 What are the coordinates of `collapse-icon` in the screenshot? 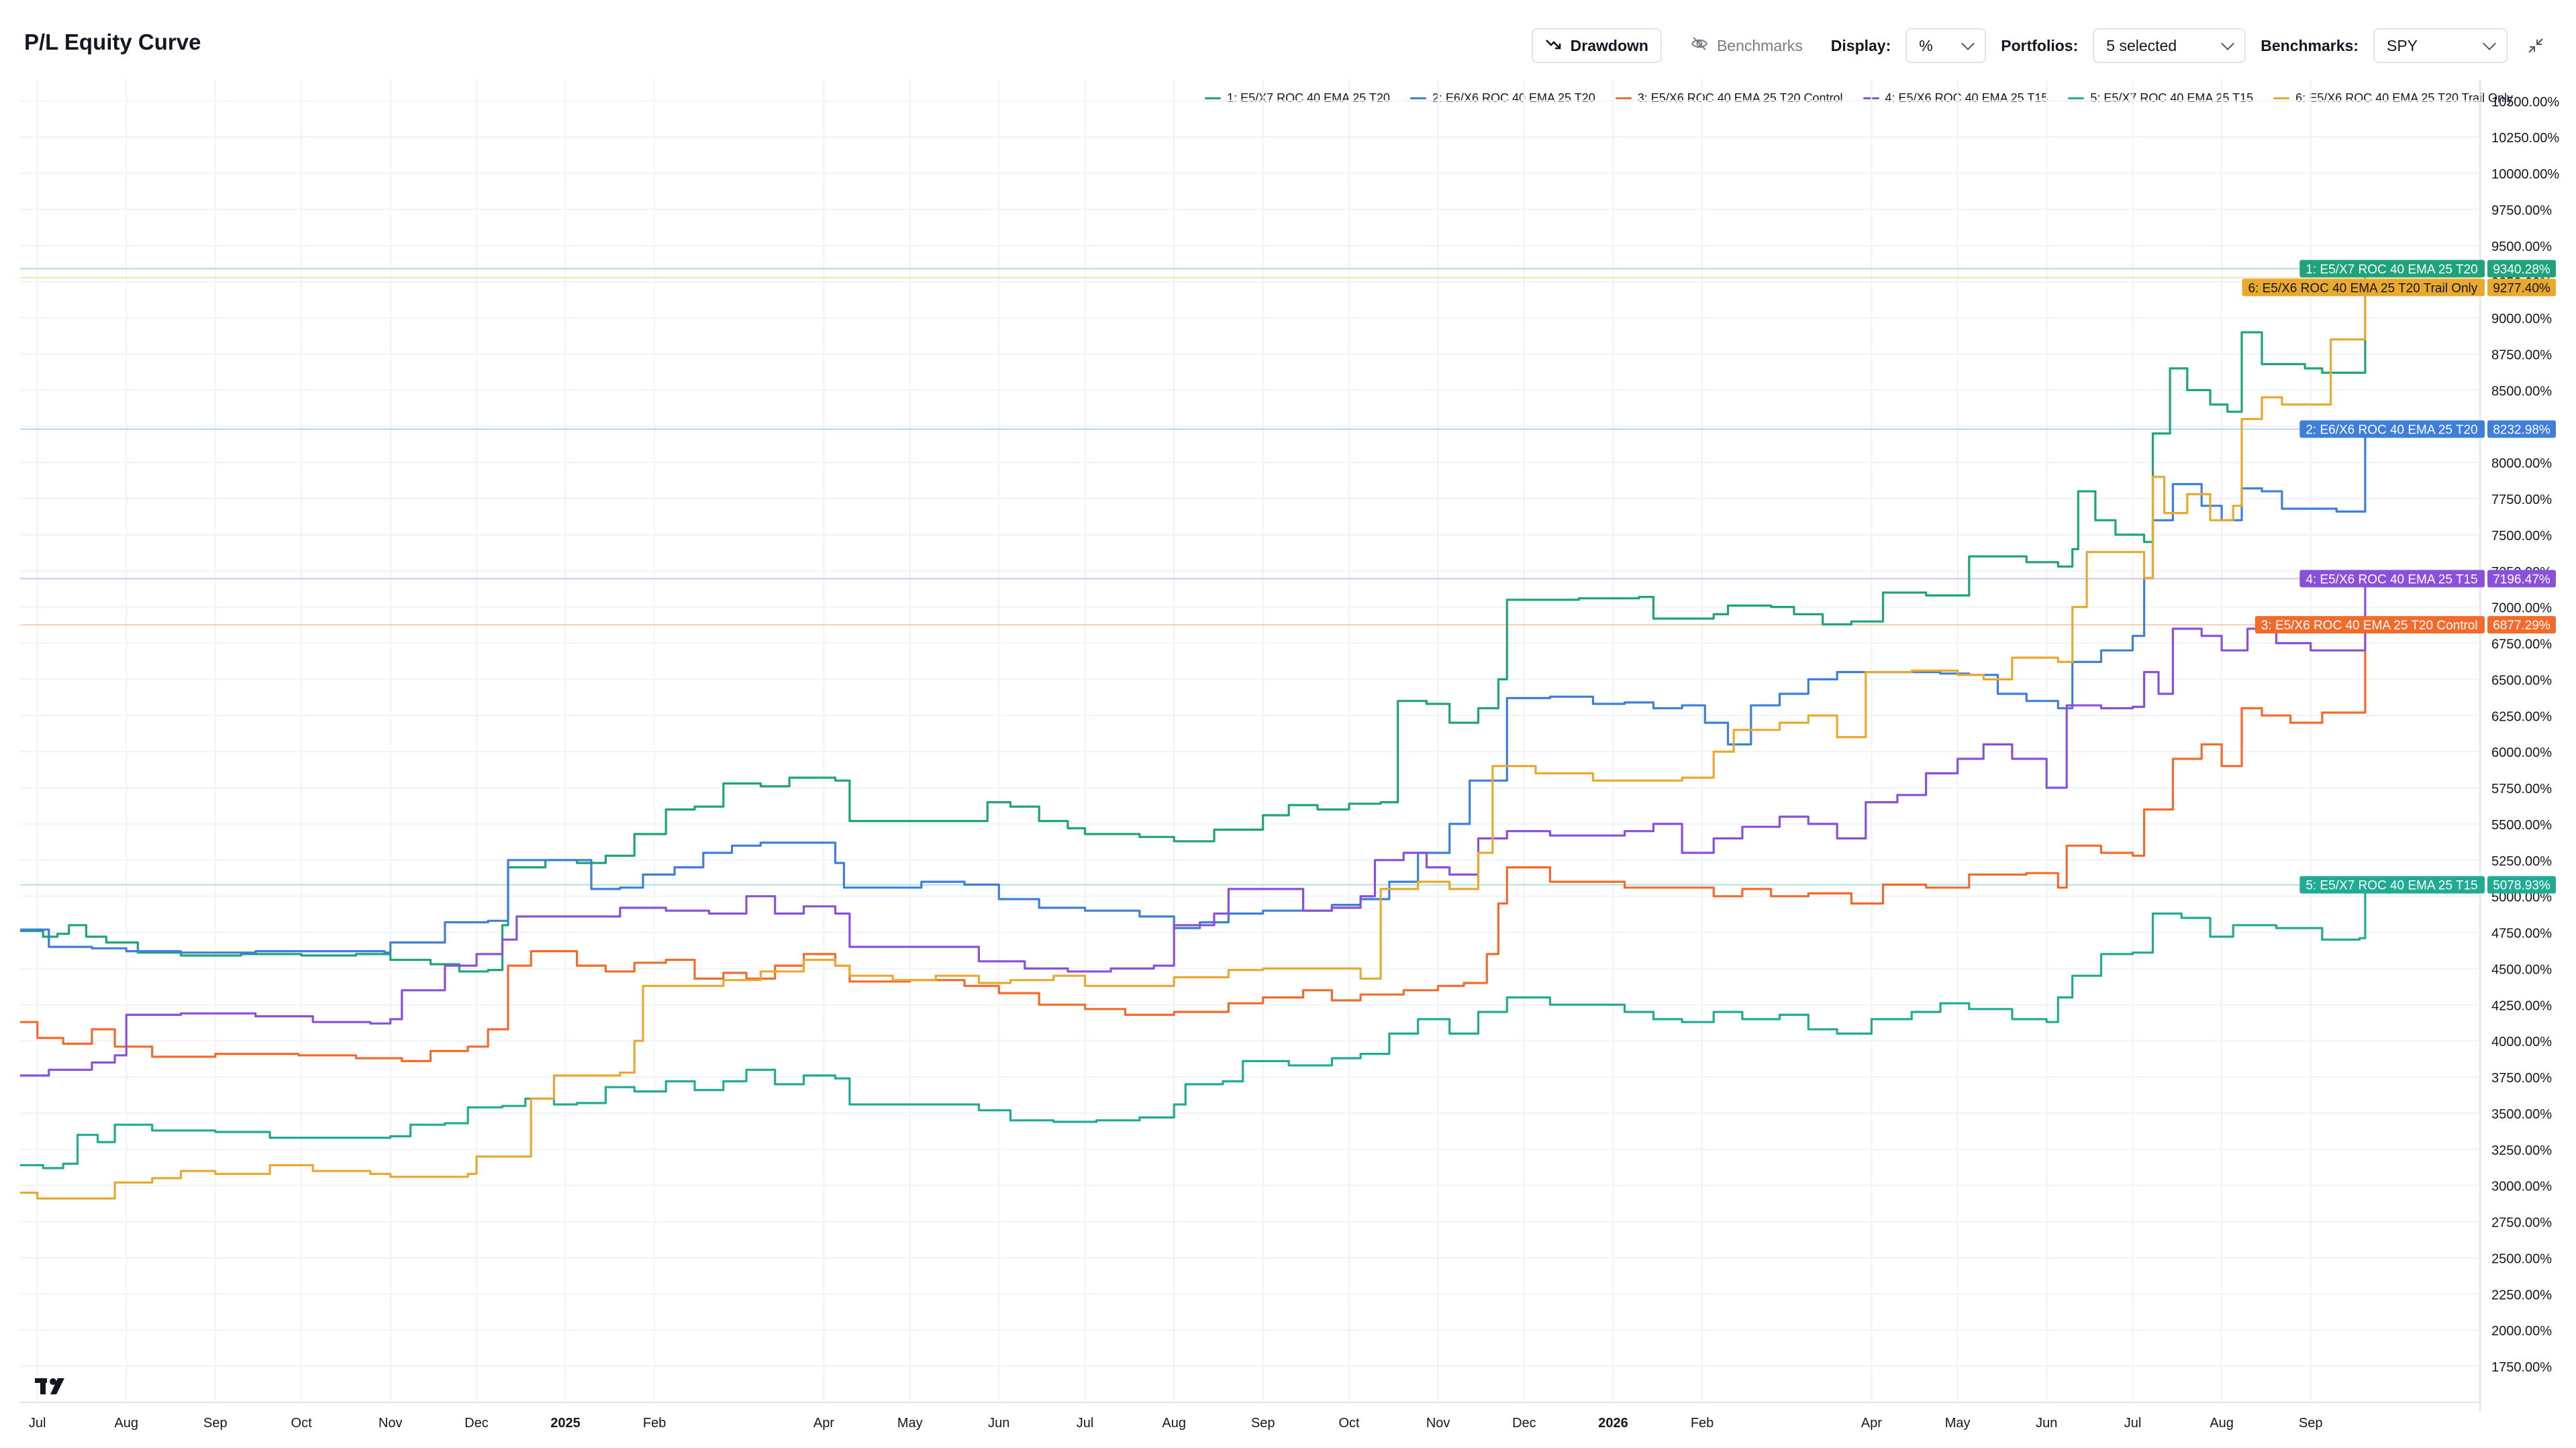 It's located at (2535, 45).